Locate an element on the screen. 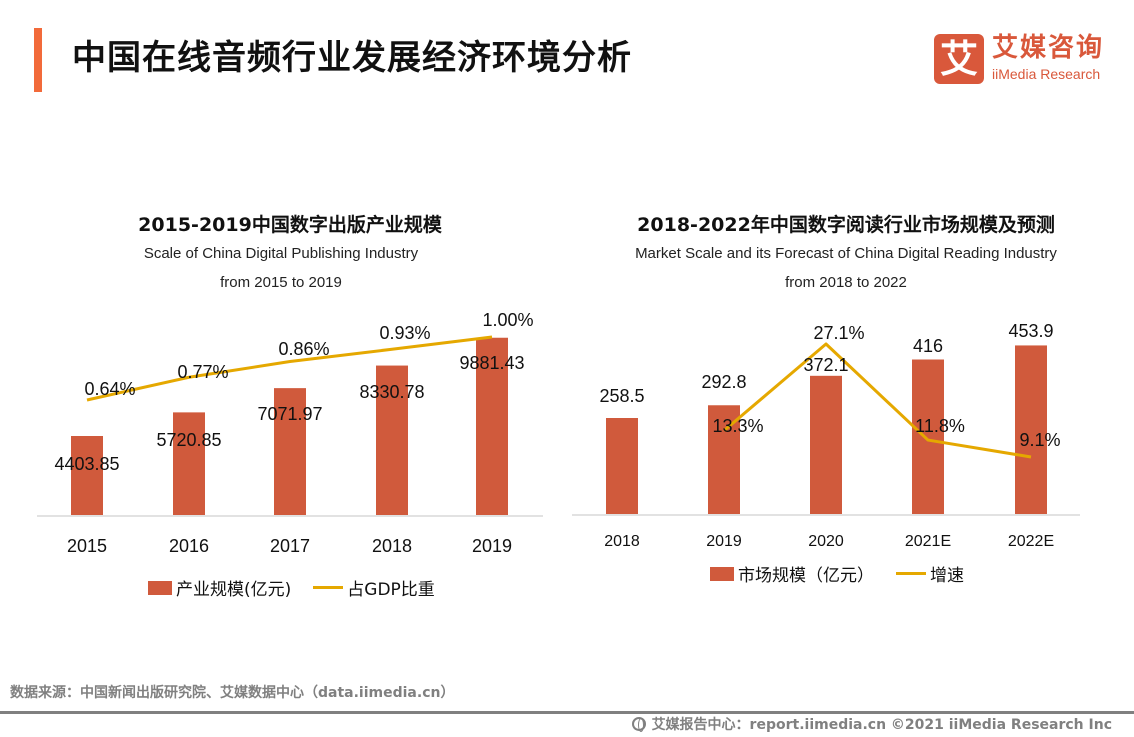  brand-logo: 艾 艾媒咨询 iiMedia Research is located at coordinates (1024, 60).